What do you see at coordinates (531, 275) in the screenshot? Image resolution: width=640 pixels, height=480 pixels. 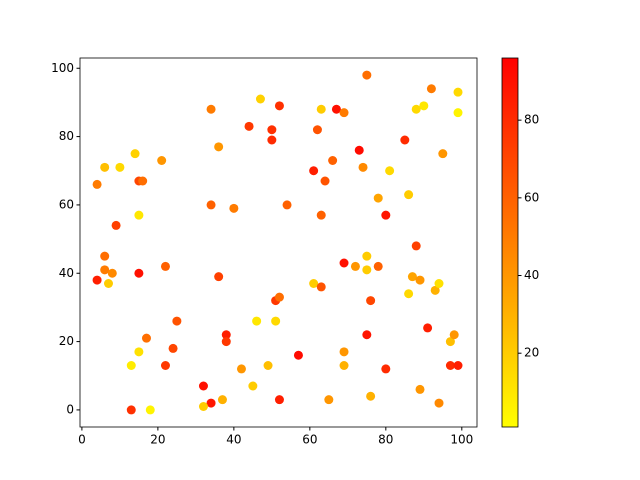 I see `colorbar-tick-label: 40` at bounding box center [531, 275].